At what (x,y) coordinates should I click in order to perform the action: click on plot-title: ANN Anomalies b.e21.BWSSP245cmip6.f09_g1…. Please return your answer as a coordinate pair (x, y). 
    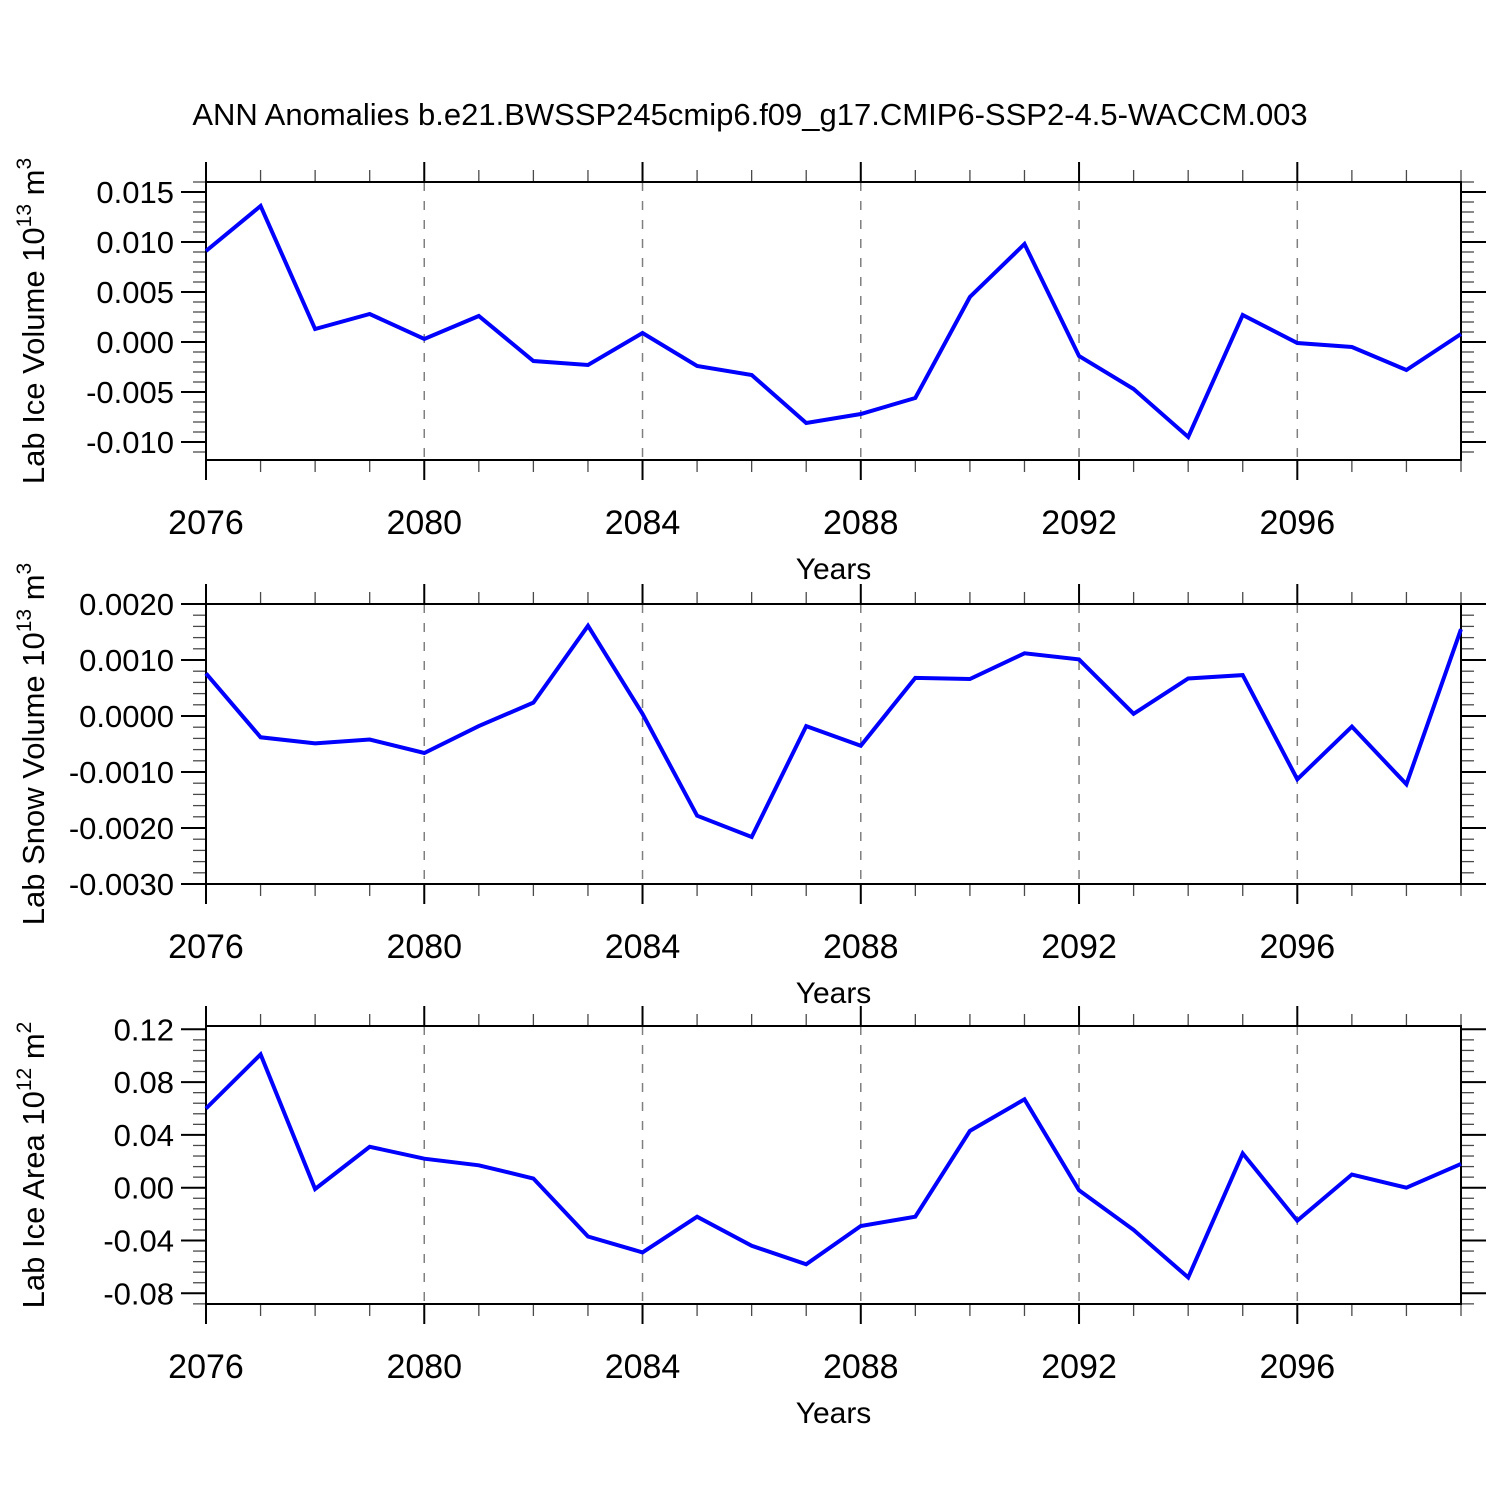
    Looking at the image, I should click on (750, 114).